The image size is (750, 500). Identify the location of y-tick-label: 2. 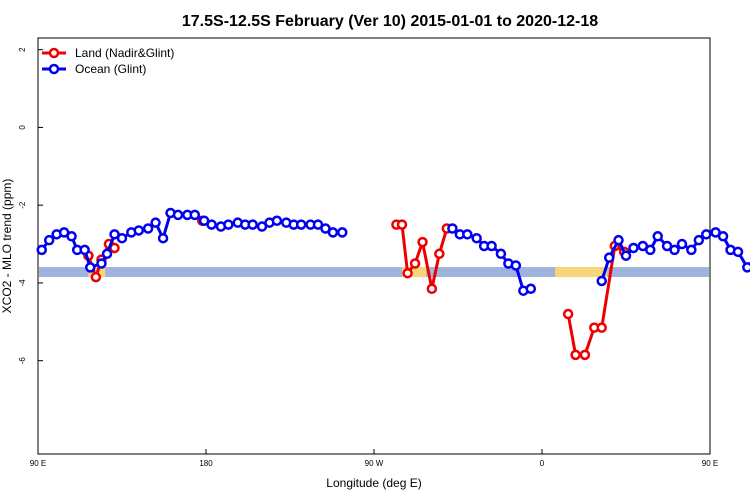
(22, 49).